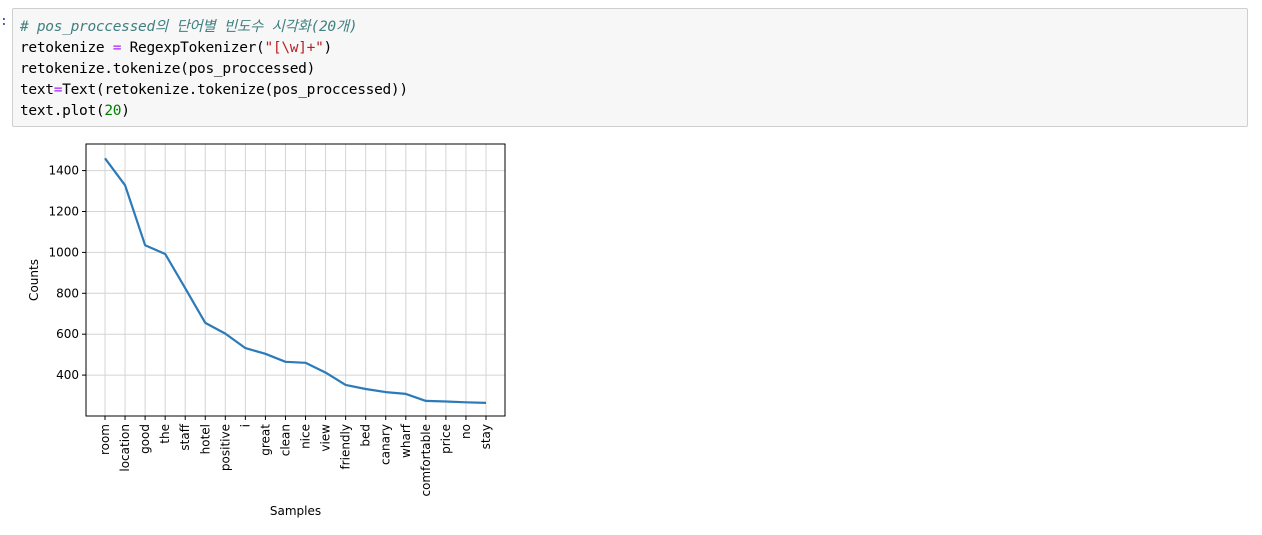 This screenshot has width=1262, height=535. I want to click on code-token: RegexpTokenizer(, so click(193, 48).